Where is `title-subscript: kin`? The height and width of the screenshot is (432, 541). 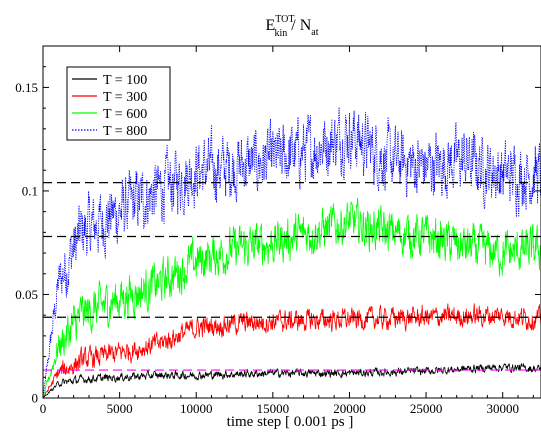 title-subscript: kin is located at coordinates (281, 33).